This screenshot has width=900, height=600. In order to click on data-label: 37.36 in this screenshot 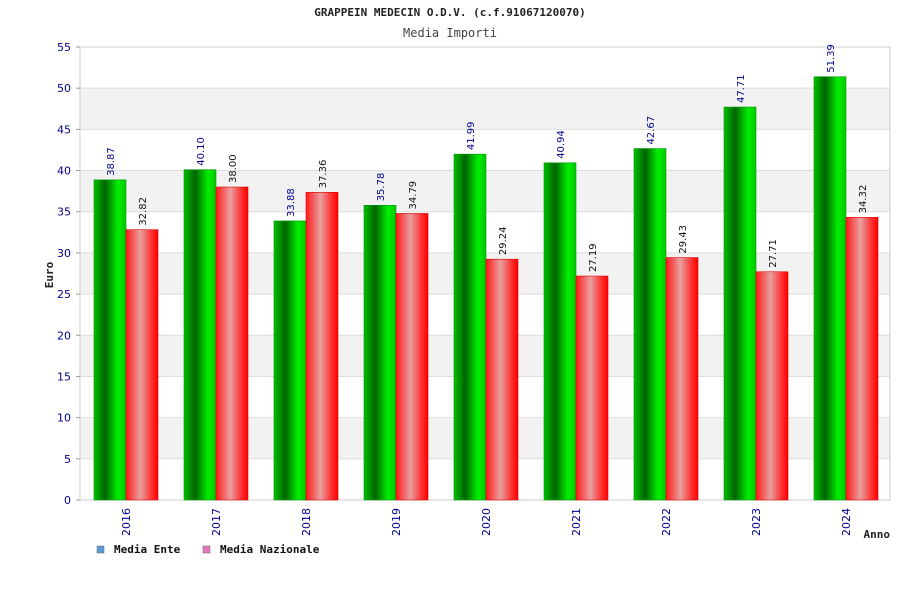, I will do `click(323, 174)`.